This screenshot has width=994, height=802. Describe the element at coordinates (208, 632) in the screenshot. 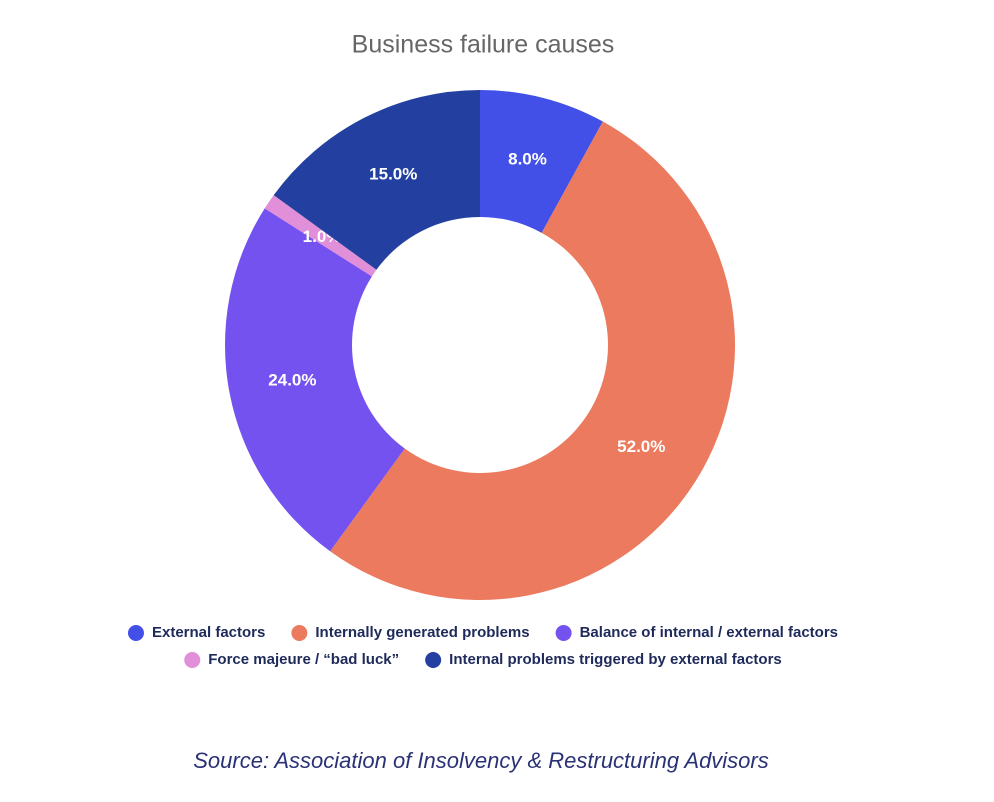

I see `legend-label: External factors` at that location.